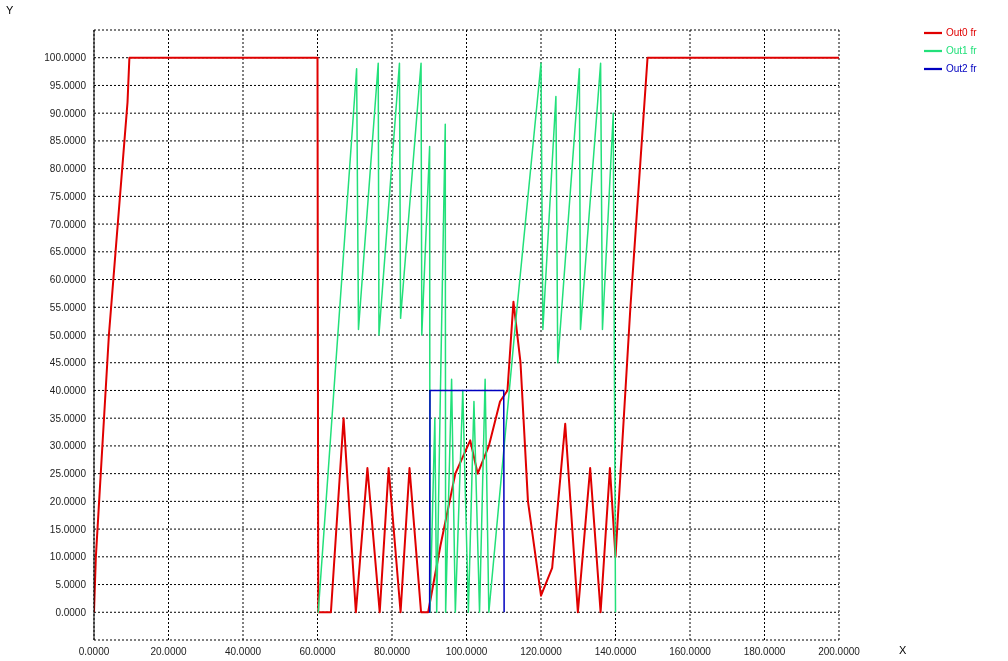 This screenshot has width=1008, height=661. Describe the element at coordinates (68, 529) in the screenshot. I see `y-tick-label: 15.0000` at that location.